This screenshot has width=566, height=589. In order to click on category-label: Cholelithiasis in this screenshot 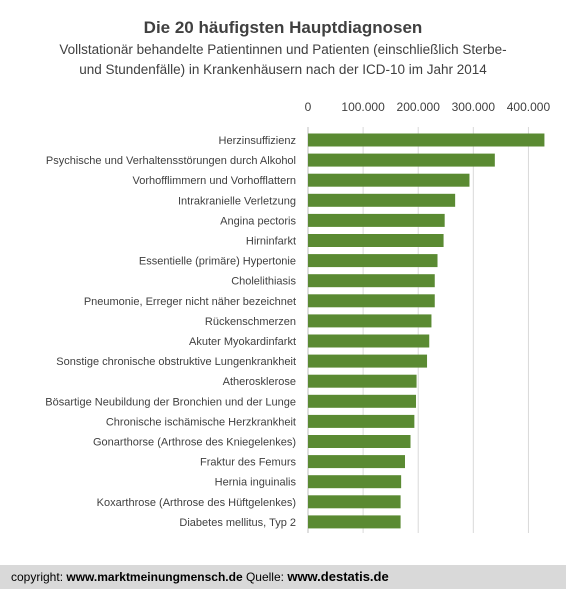, I will do `click(263, 282)`.